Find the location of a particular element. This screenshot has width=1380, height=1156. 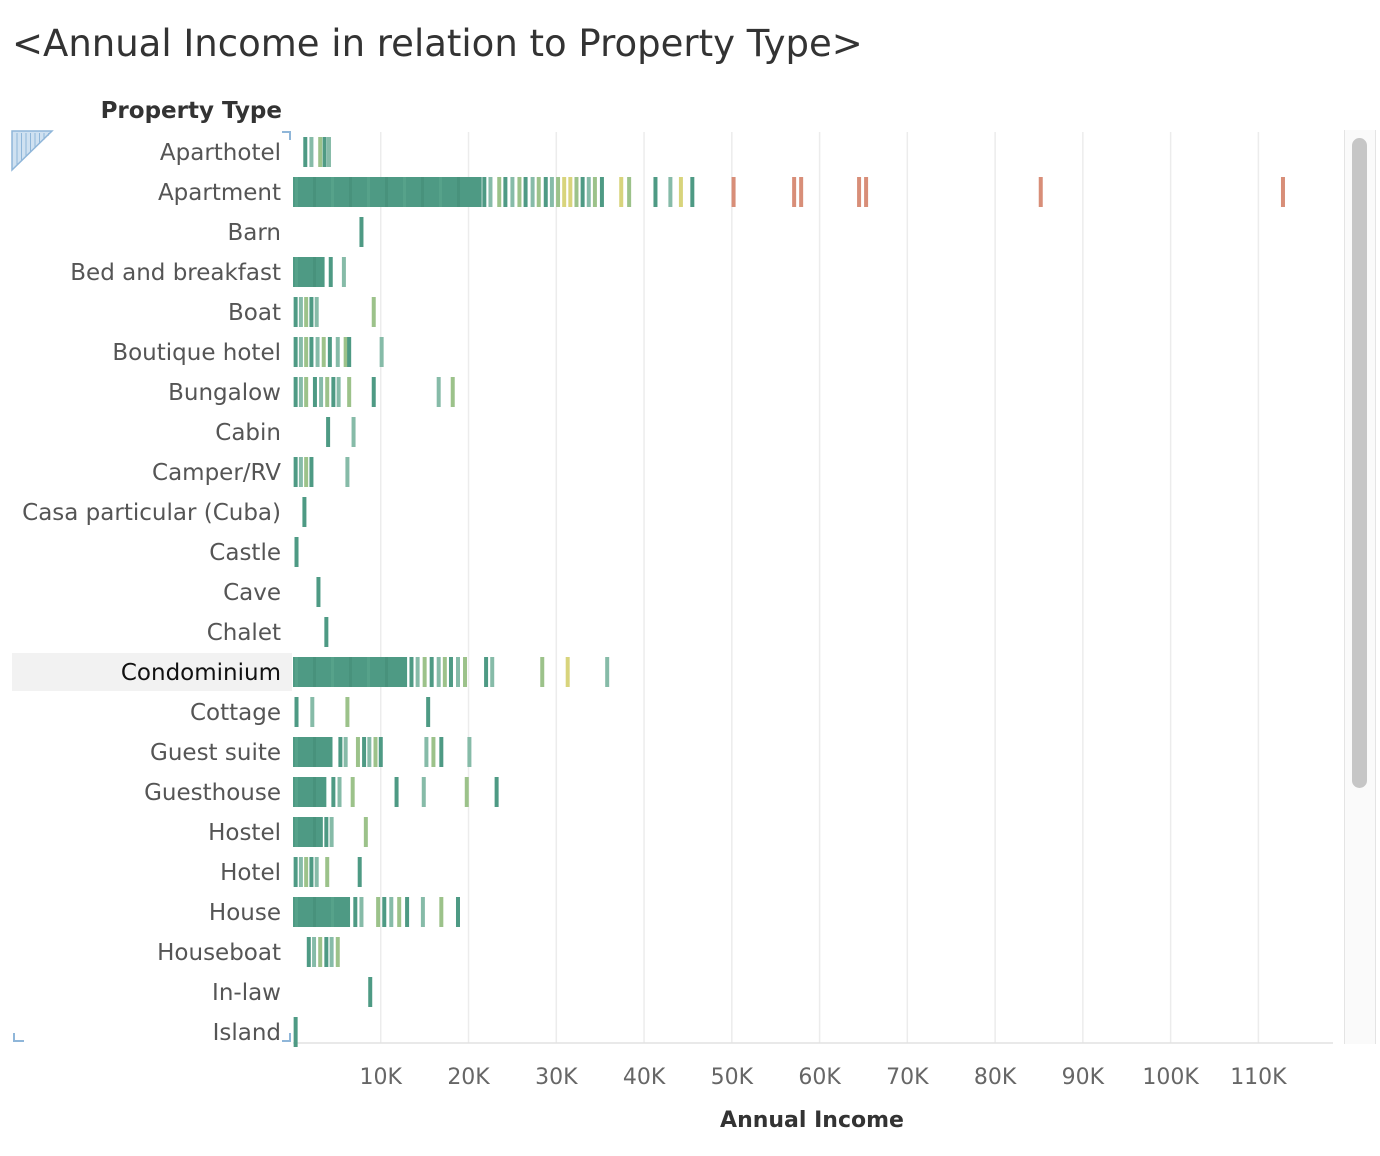

category-label: In-law is located at coordinates (246, 993).